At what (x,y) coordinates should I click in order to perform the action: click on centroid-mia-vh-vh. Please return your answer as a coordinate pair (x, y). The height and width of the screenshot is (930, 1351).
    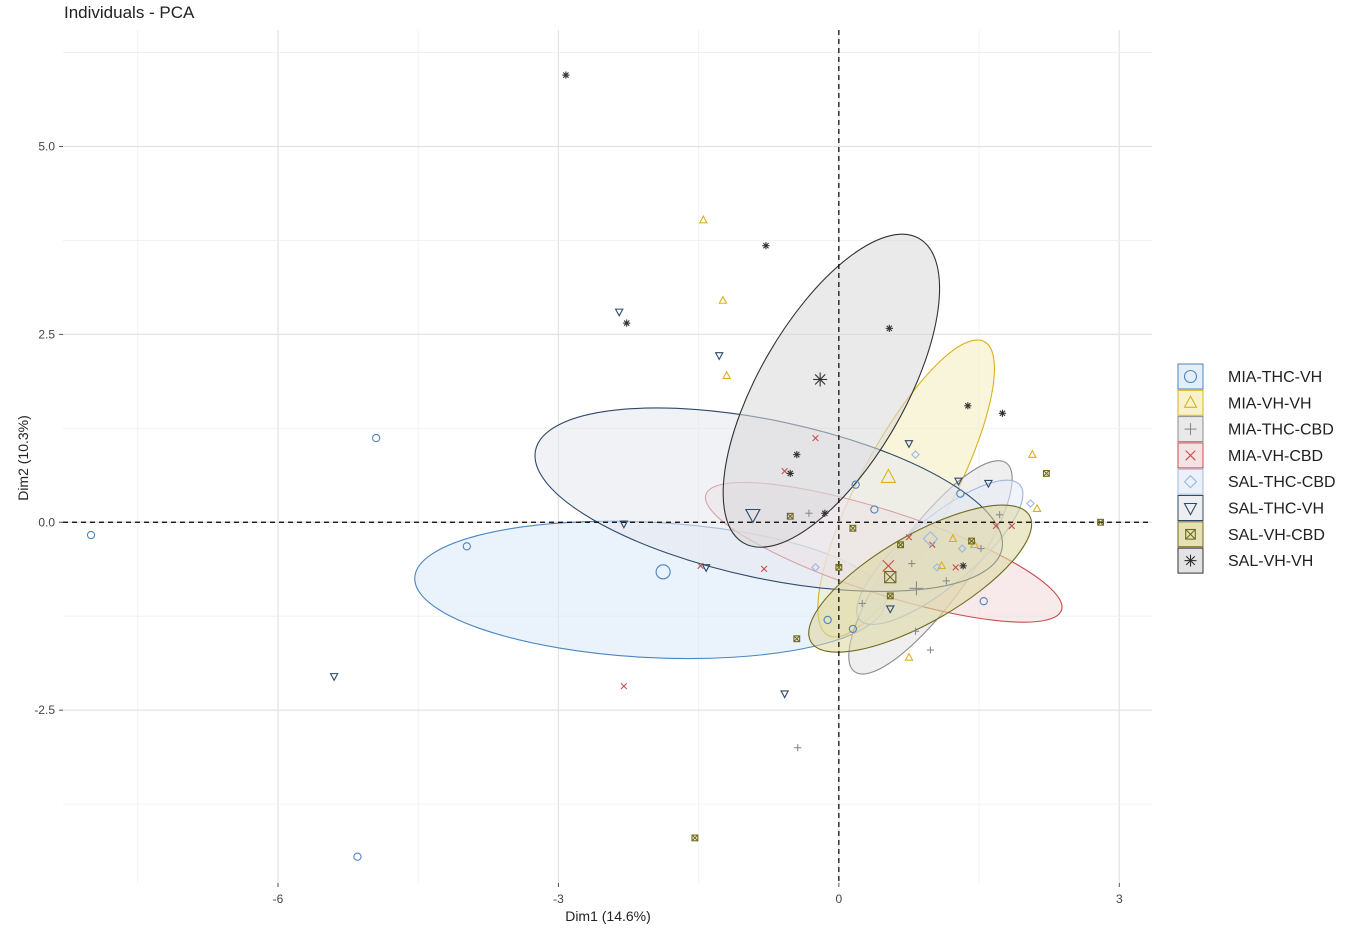
    Looking at the image, I should click on (888, 475).